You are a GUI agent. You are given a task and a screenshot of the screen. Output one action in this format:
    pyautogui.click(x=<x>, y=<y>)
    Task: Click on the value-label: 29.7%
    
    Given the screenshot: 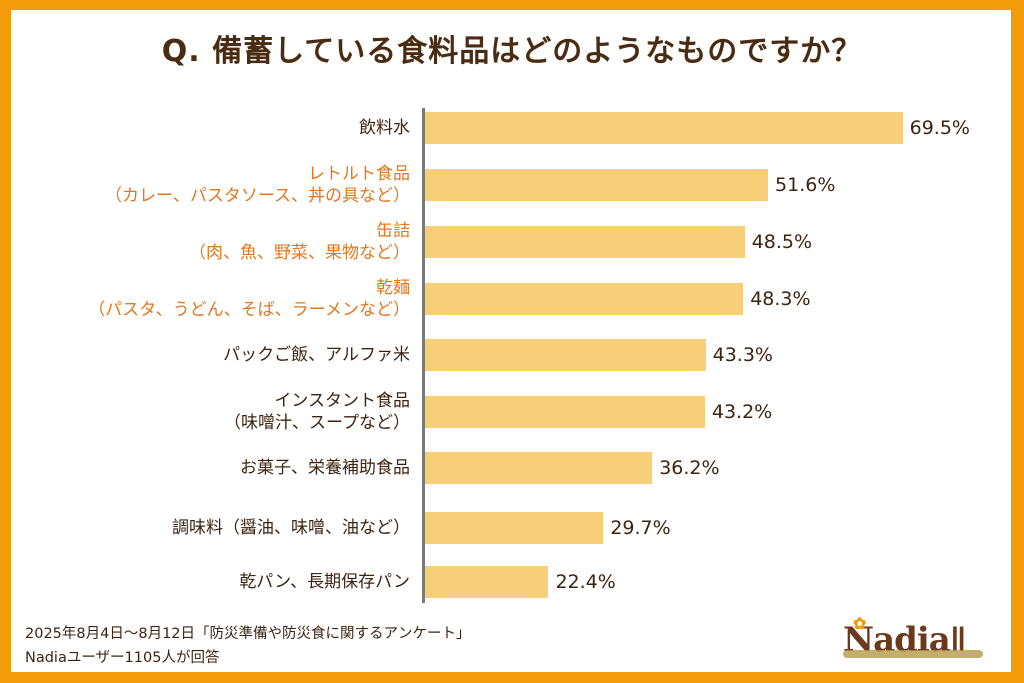 What is the action you would take?
    pyautogui.click(x=640, y=528)
    